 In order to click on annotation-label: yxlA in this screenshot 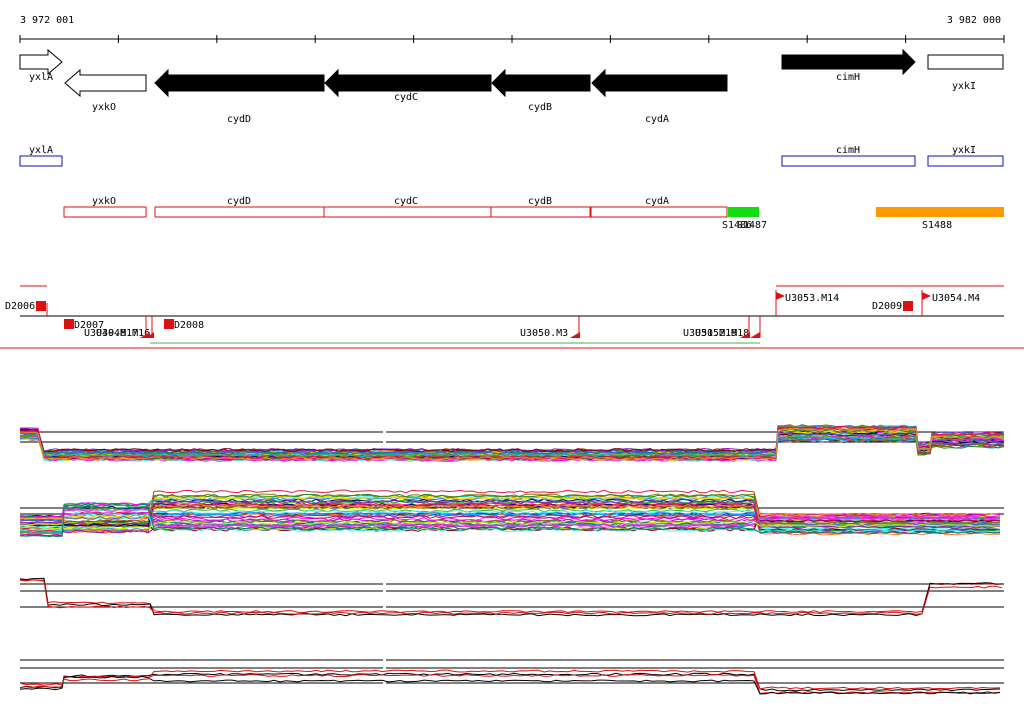, I will do `click(41, 150)`.